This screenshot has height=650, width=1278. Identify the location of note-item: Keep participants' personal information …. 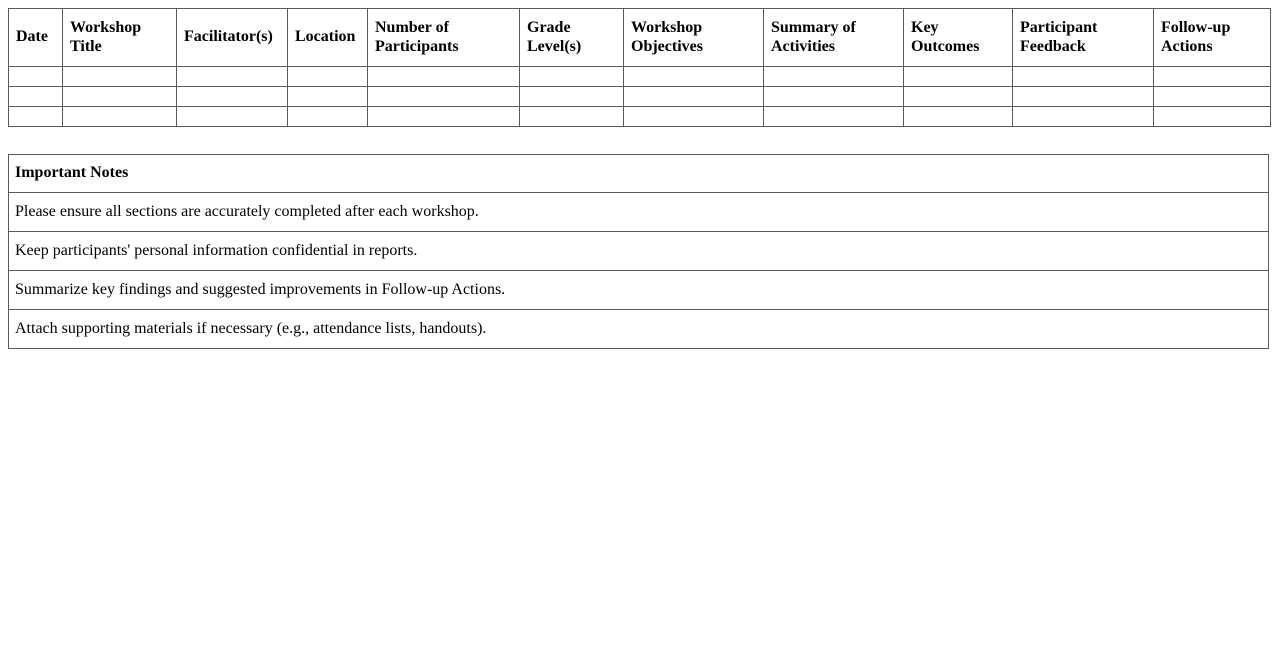
(638, 251).